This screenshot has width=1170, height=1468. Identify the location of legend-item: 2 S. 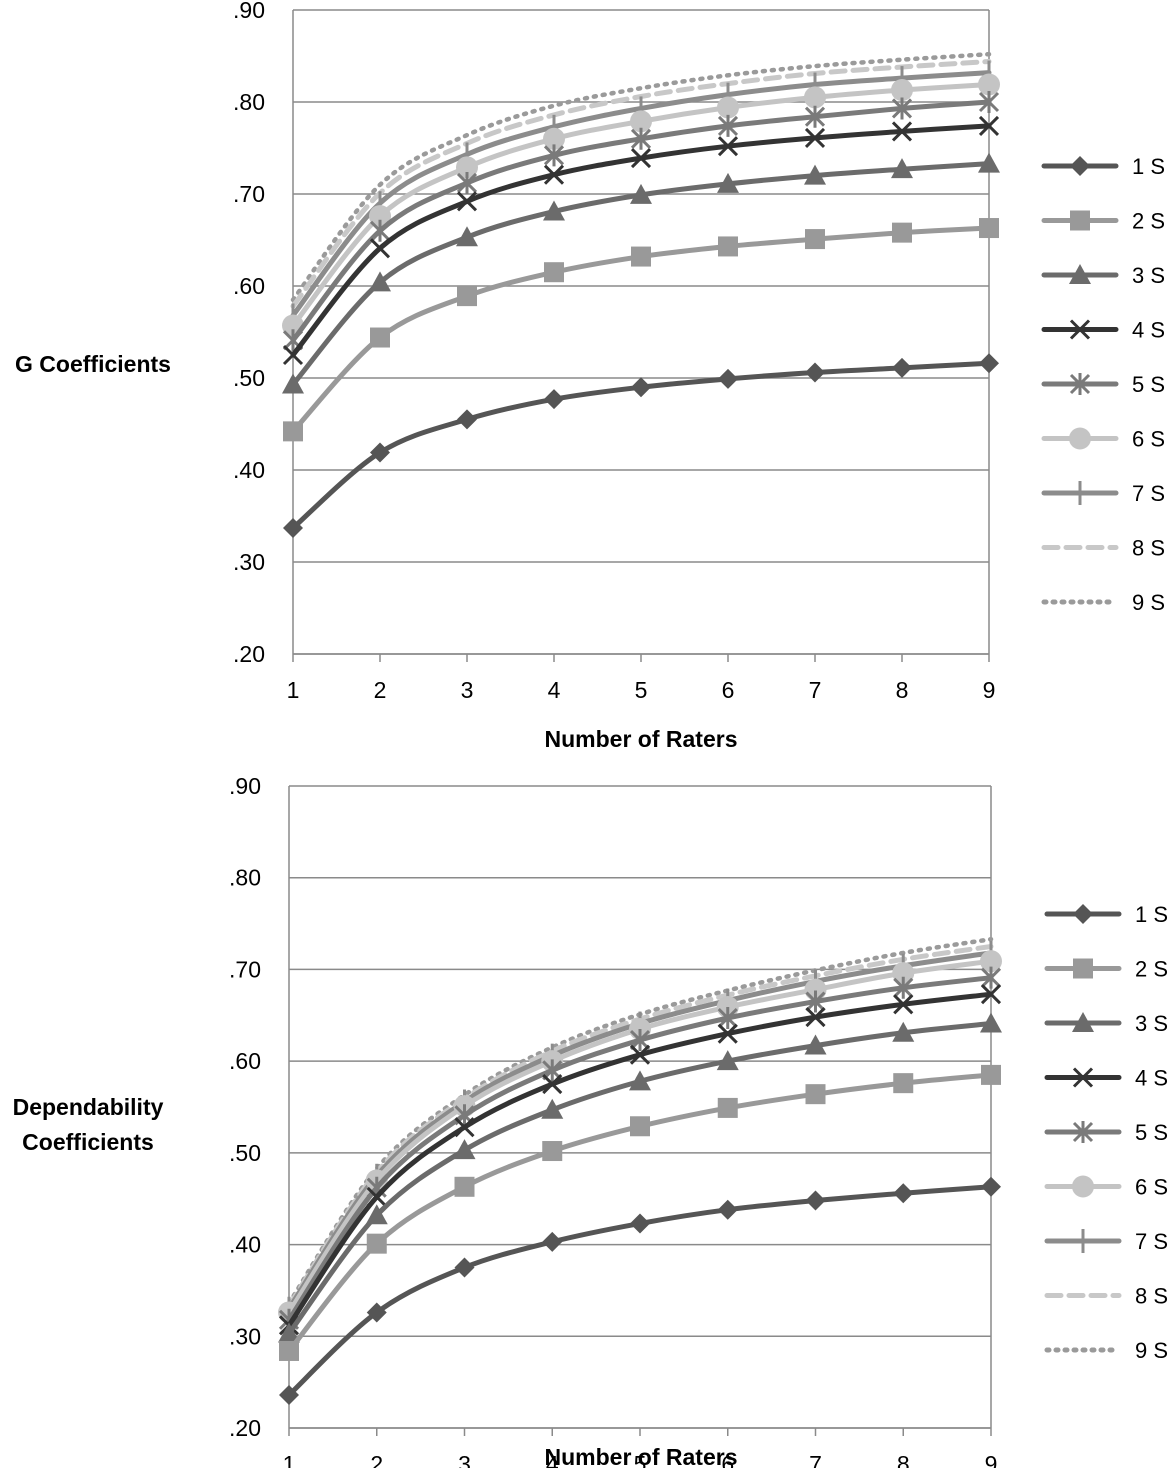
(1103, 221).